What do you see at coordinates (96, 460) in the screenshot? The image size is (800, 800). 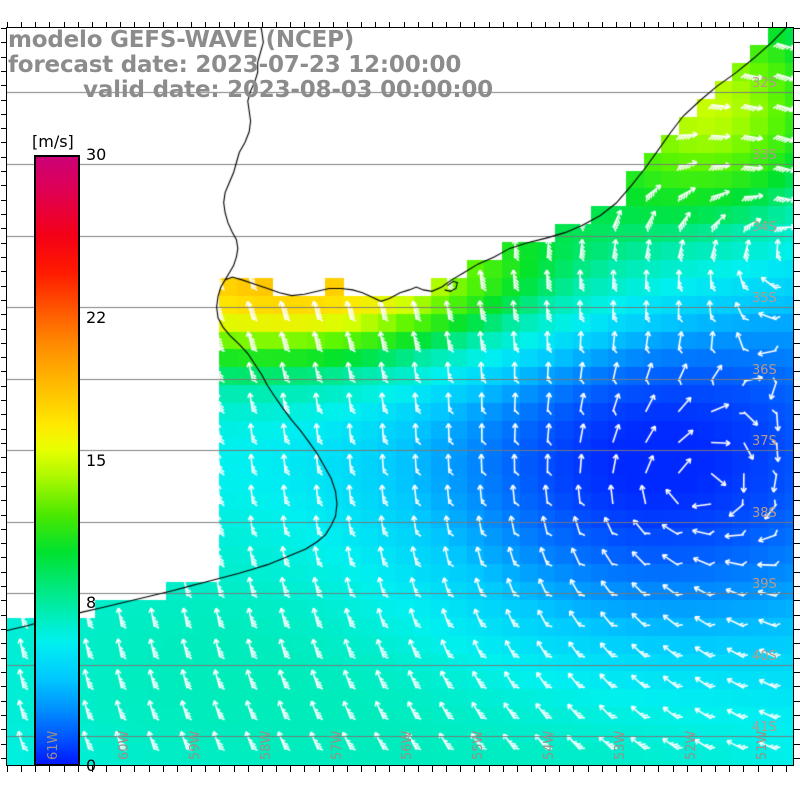 I see `colorbar-tick-label: 15` at bounding box center [96, 460].